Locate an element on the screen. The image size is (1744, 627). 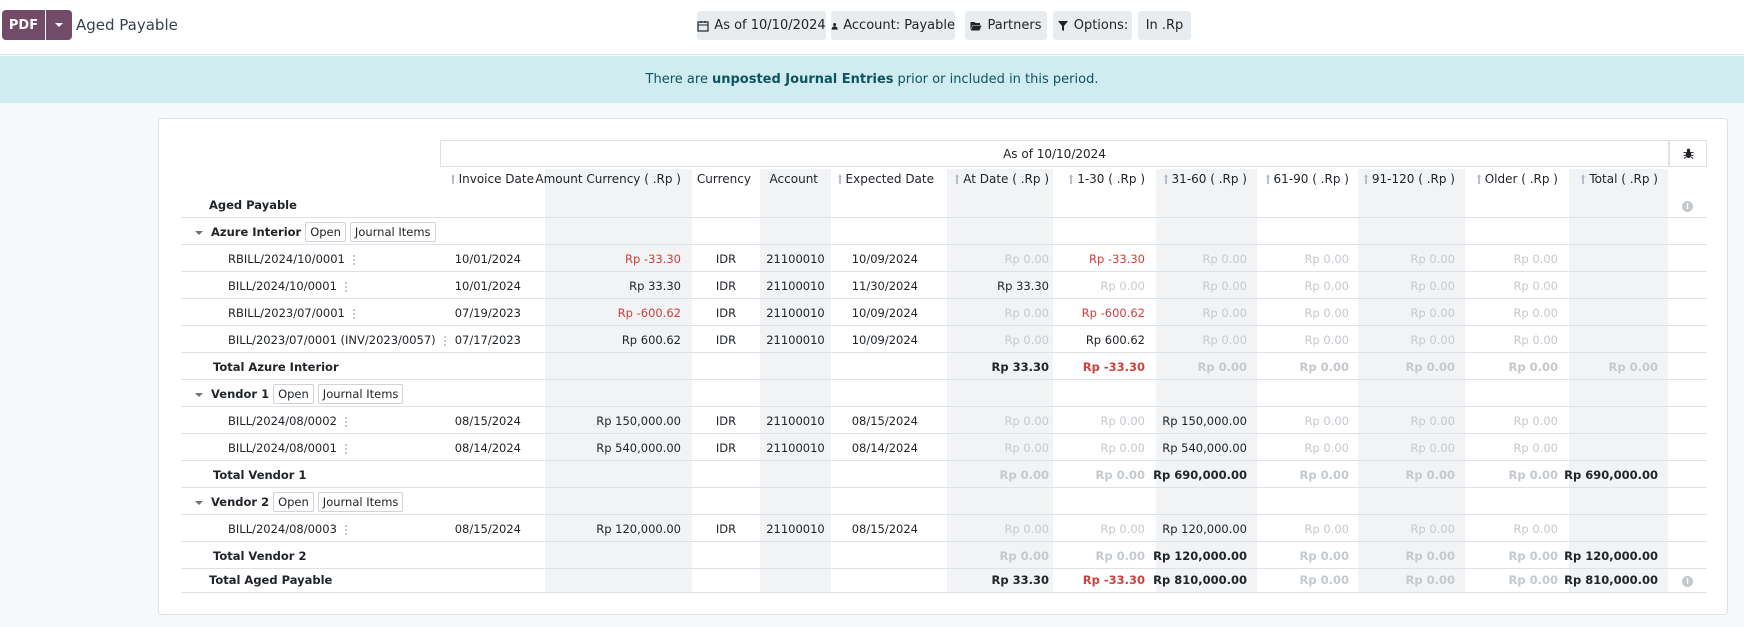
col-61-90: 61-90 ( .Rp ) is located at coordinates (1307, 179).